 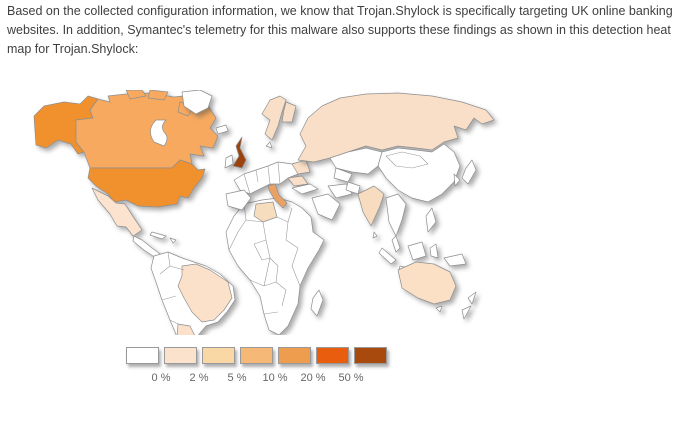 What do you see at coordinates (289, 112) in the screenshot?
I see `country-finland` at bounding box center [289, 112].